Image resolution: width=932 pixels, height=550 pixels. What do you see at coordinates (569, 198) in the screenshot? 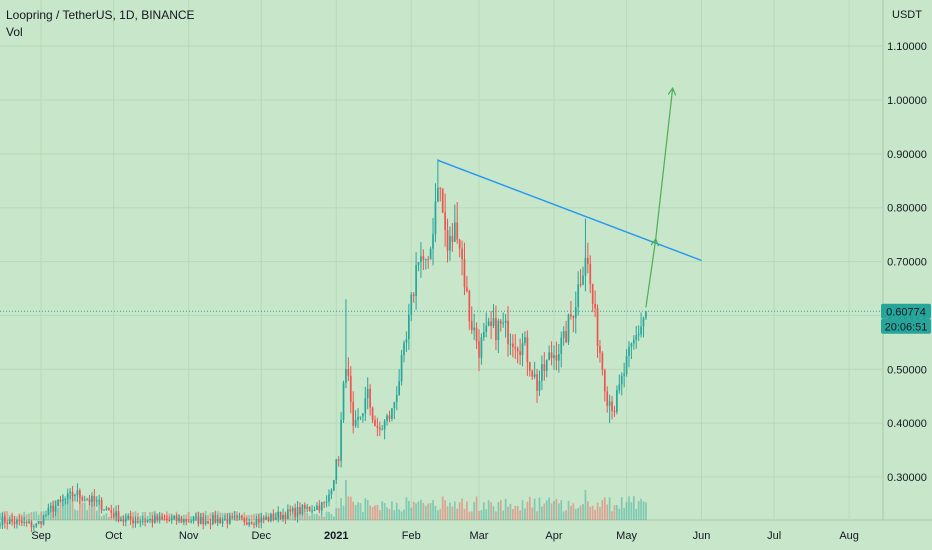
I see `annotation-layer` at bounding box center [569, 198].